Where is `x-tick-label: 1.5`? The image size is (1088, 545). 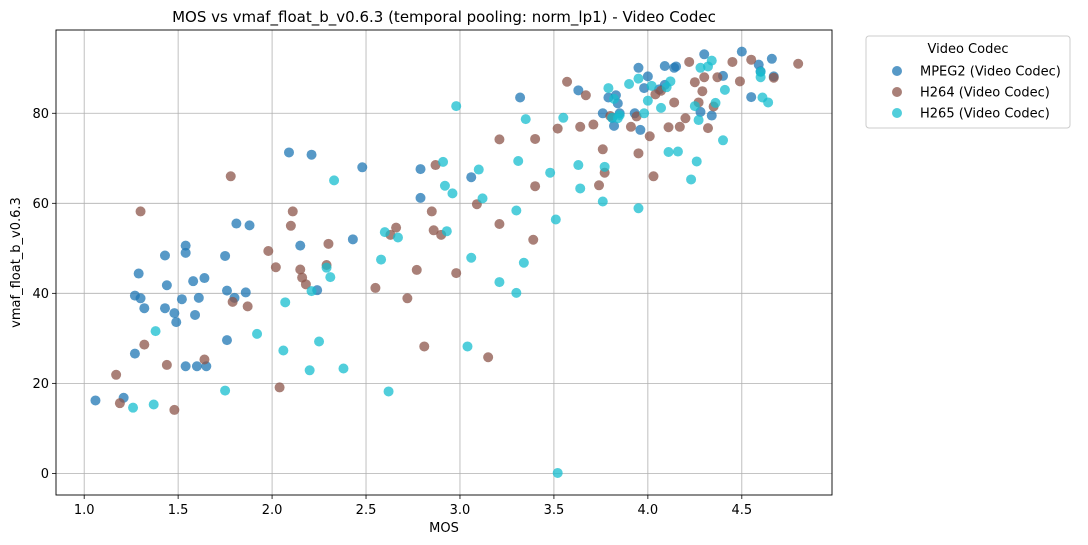 x-tick-label: 1.5 is located at coordinates (178, 510).